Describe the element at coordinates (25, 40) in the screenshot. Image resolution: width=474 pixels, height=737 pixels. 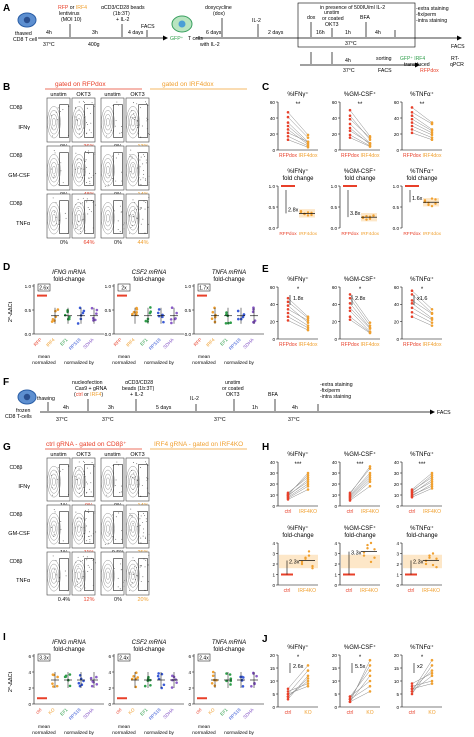
I see `a-cd8: CD8 T cell` at that location.